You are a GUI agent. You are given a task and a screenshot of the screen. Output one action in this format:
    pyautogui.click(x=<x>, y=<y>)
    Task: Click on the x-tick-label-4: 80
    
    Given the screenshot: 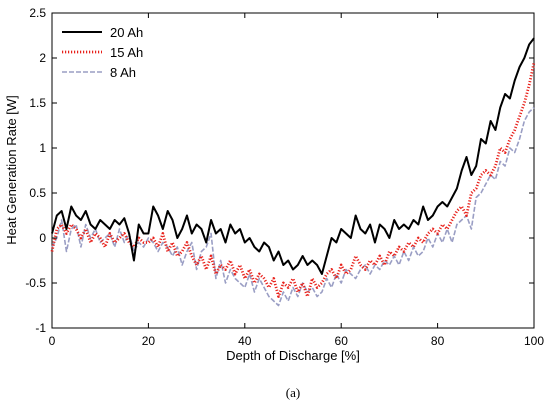 What is the action you would take?
    pyautogui.click(x=438, y=341)
    